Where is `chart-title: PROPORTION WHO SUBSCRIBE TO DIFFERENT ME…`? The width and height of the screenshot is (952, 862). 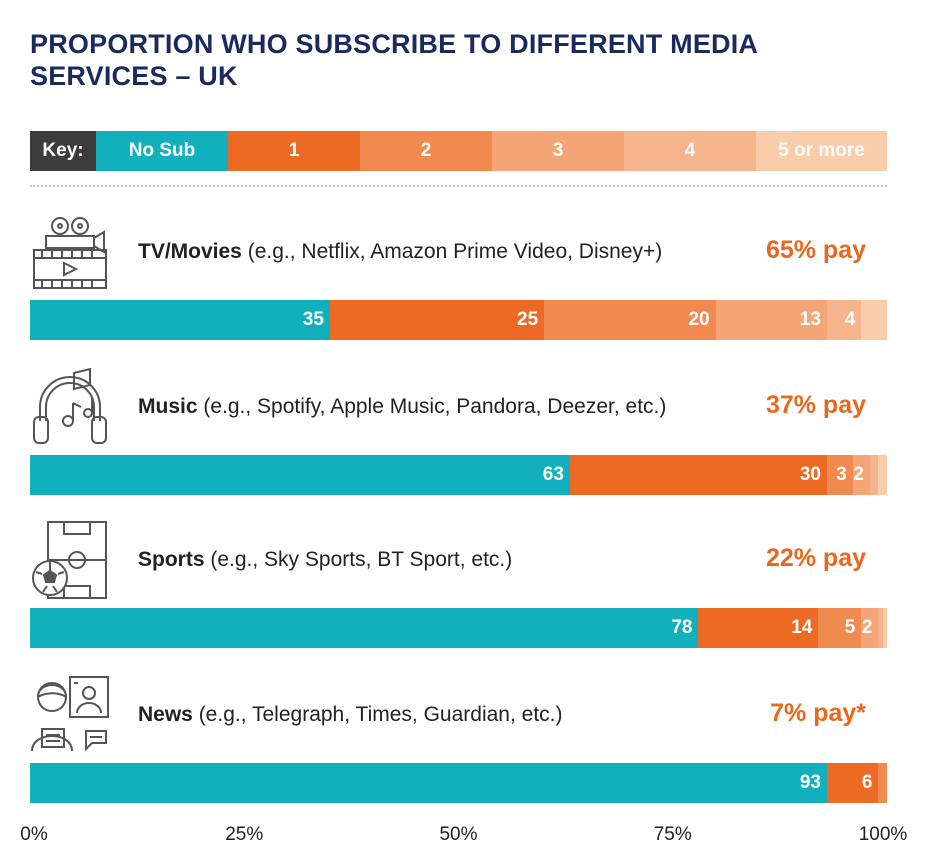
chart-title: PROPORTION WHO SUBSCRIBE TO DIFFERENT ME… is located at coordinates (394, 60).